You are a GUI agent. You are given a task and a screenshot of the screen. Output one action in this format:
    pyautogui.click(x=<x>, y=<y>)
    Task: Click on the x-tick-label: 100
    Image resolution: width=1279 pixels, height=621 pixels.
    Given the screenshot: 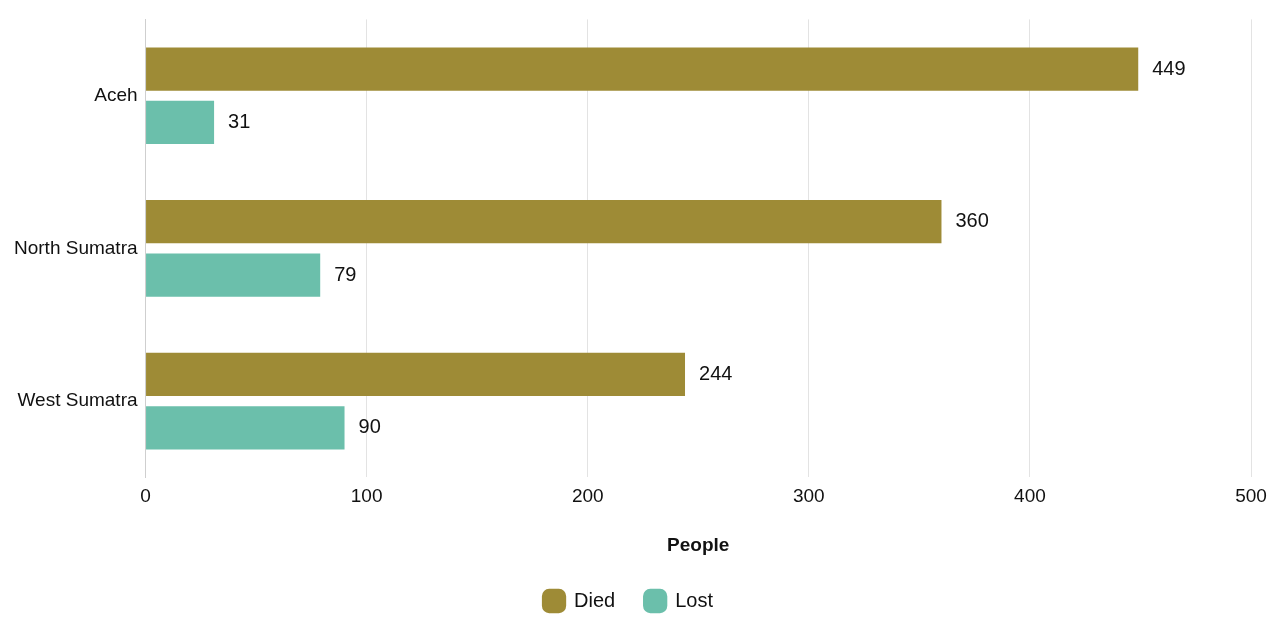 What is the action you would take?
    pyautogui.click(x=366, y=496)
    